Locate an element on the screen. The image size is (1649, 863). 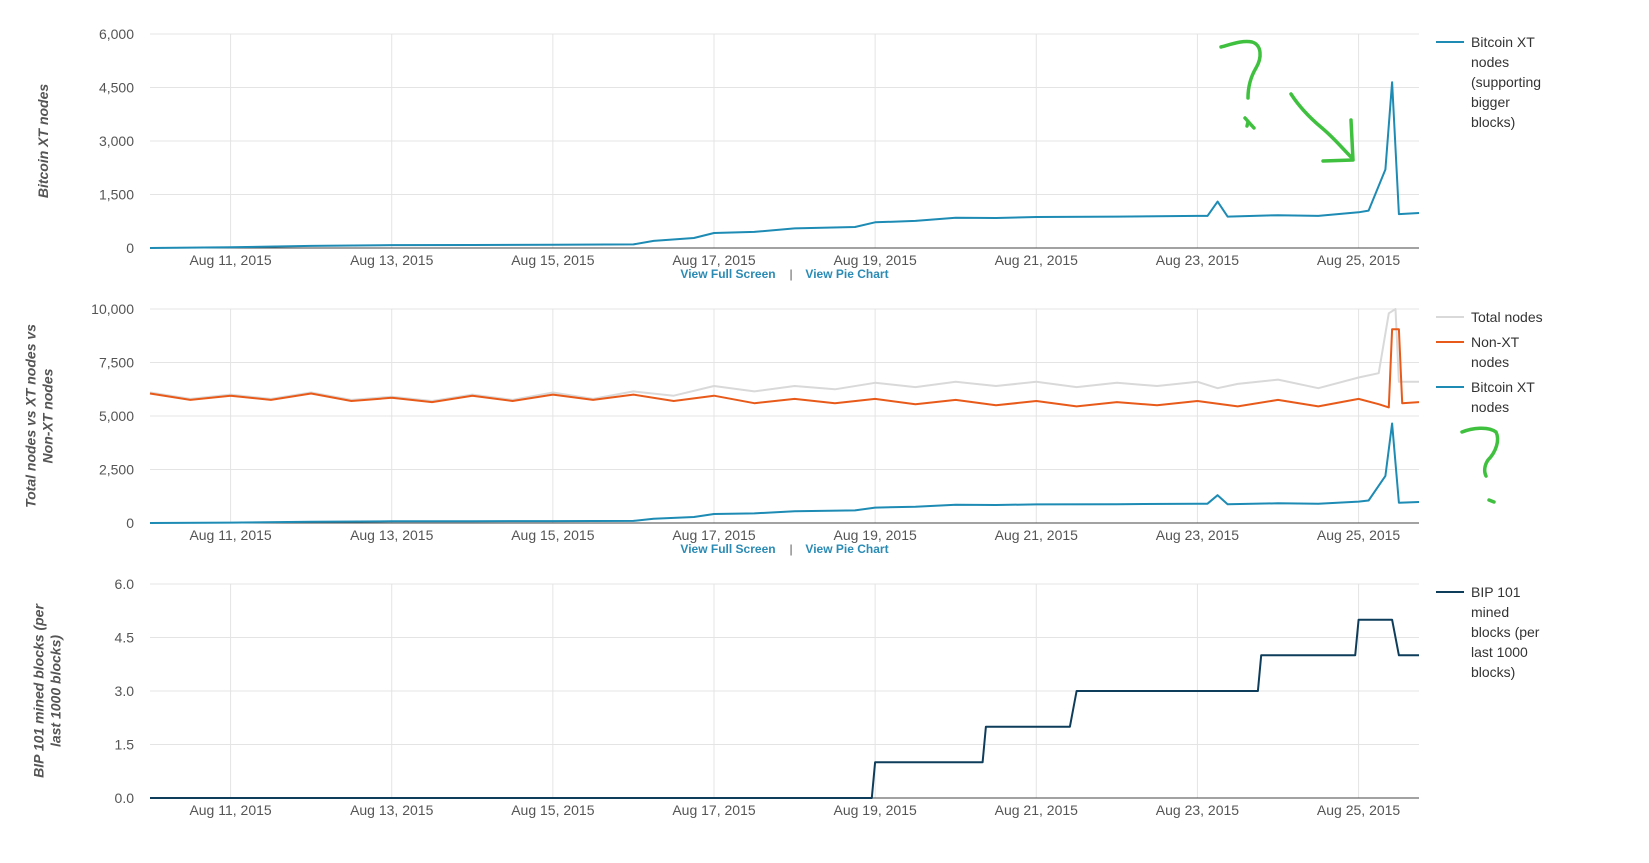
question-mark-2-dot is located at coordinates (1491, 501).